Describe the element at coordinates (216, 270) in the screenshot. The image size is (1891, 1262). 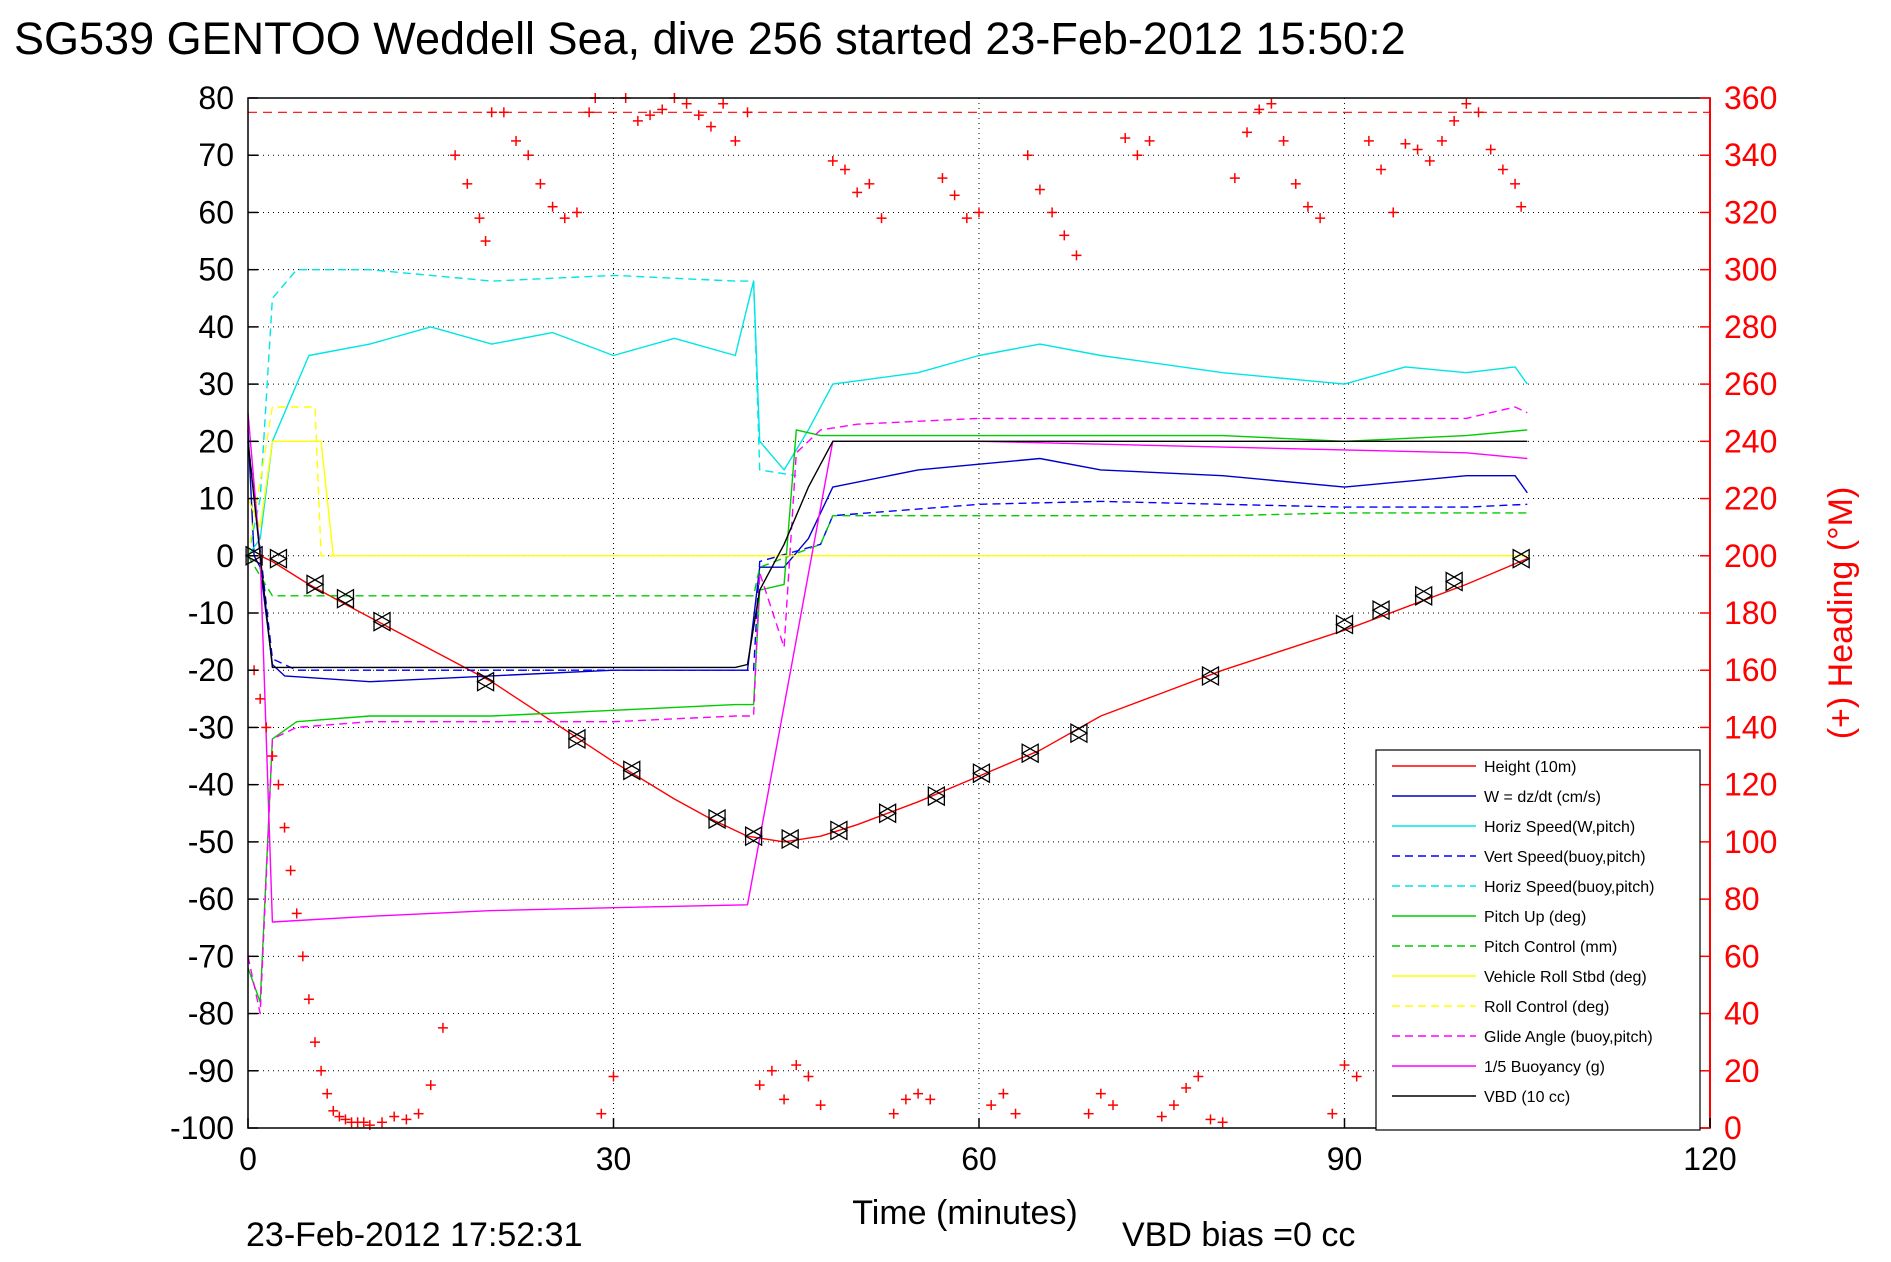
I see `y-tick-label: 50` at that location.